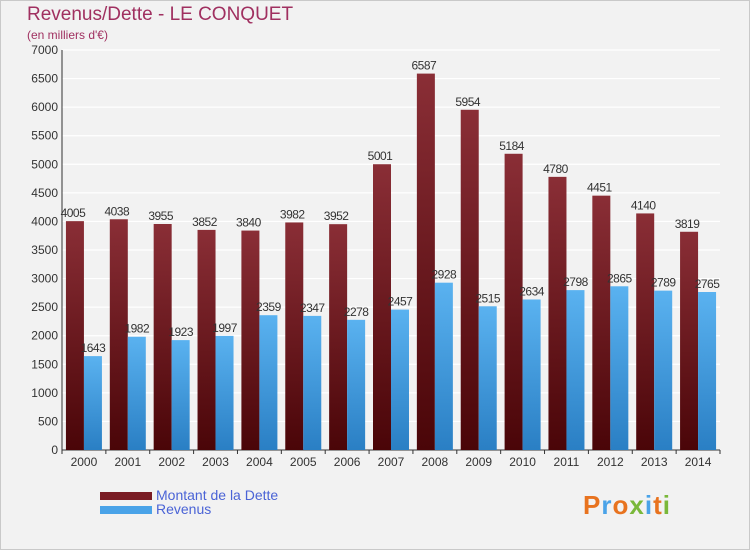 This screenshot has width=750, height=550. I want to click on y-tick-label: 3000, so click(44, 279).